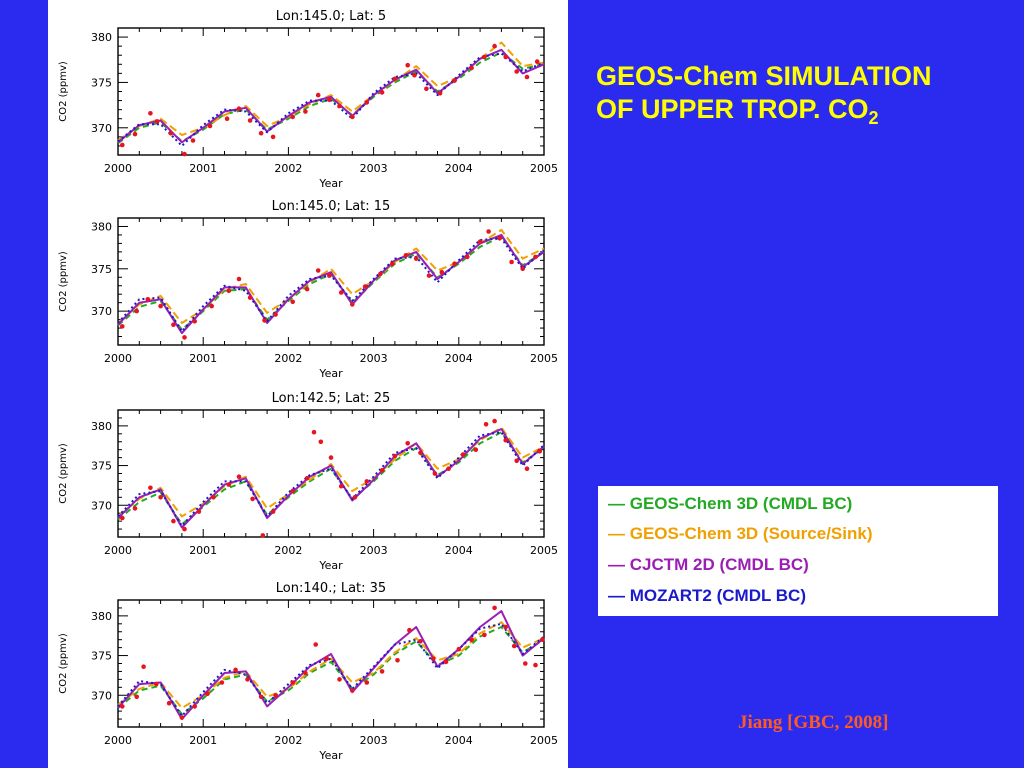 This screenshot has width=1024, height=768. I want to click on y-tick-label: 380, so click(101, 426).